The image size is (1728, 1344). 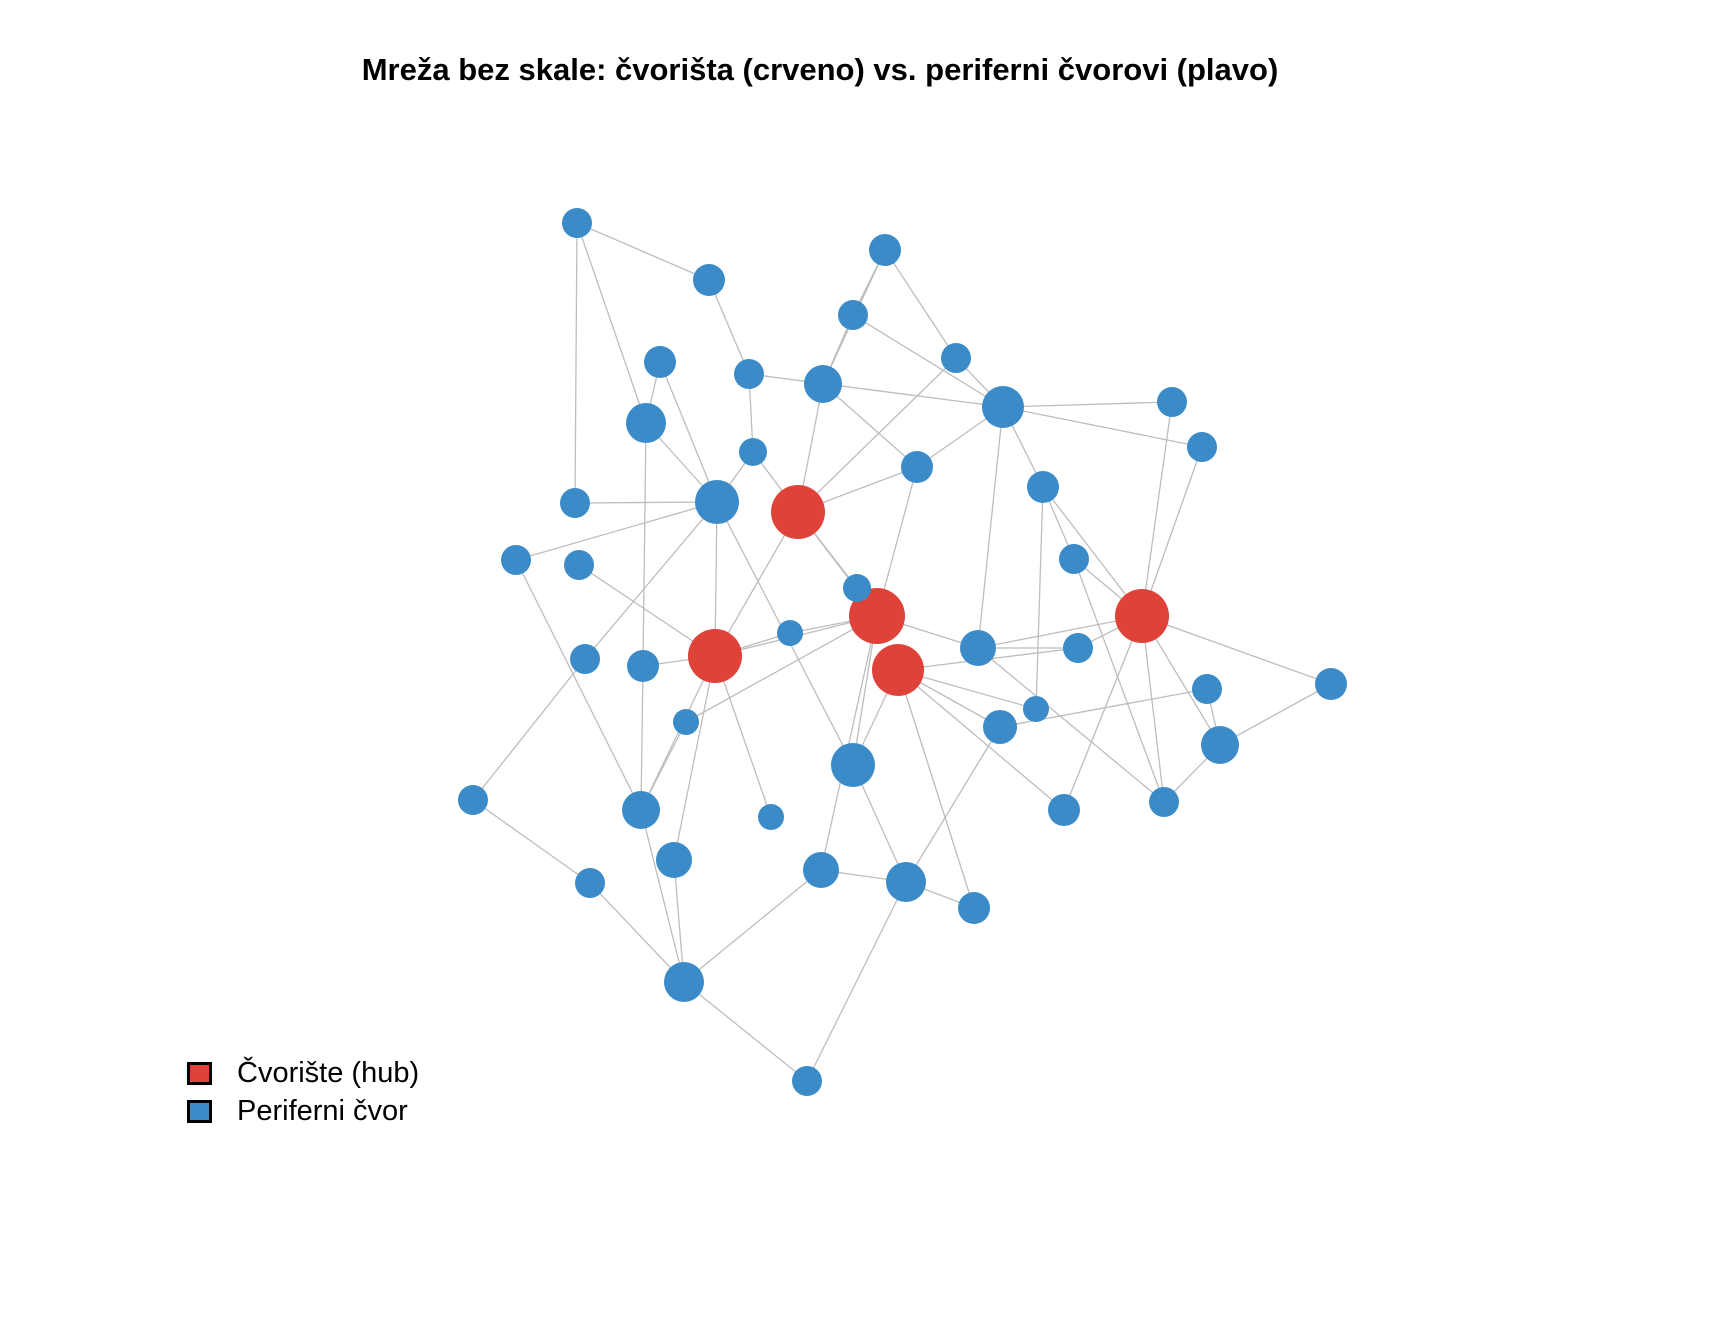 What do you see at coordinates (1172, 402) in the screenshot?
I see `graph-node-15-peripheral` at bounding box center [1172, 402].